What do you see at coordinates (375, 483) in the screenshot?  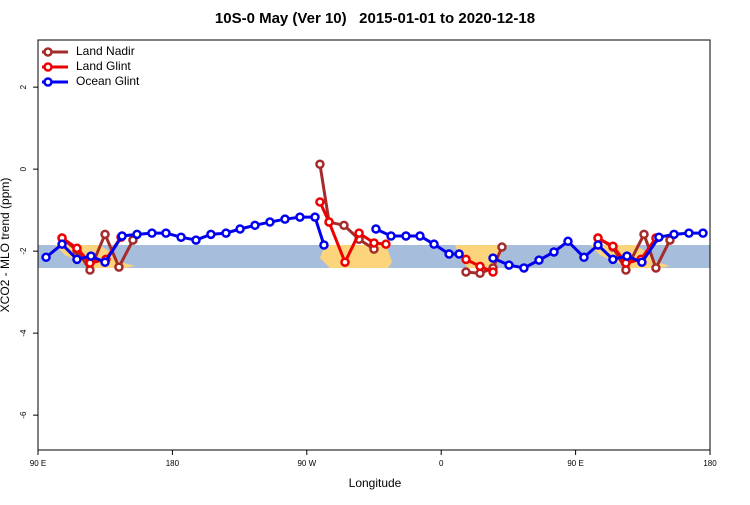 I see `x-axis-label: Longitude` at bounding box center [375, 483].